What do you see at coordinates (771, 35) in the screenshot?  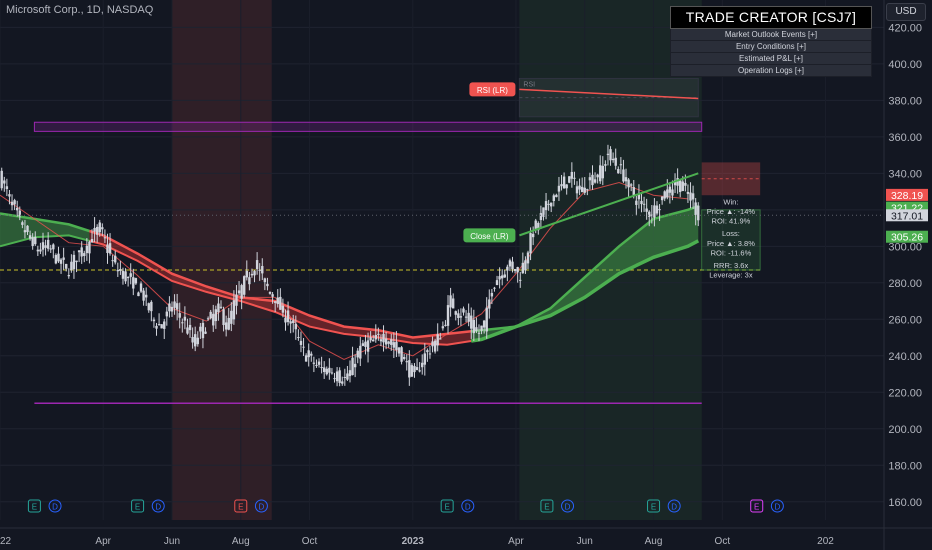 I see `panel-row-market-outlook: Market Outlook Events [+]` at bounding box center [771, 35].